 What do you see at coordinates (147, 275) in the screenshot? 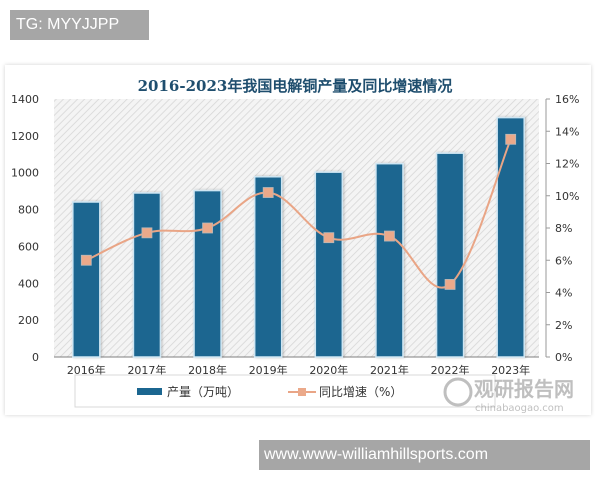
I see `bar-2017年` at bounding box center [147, 275].